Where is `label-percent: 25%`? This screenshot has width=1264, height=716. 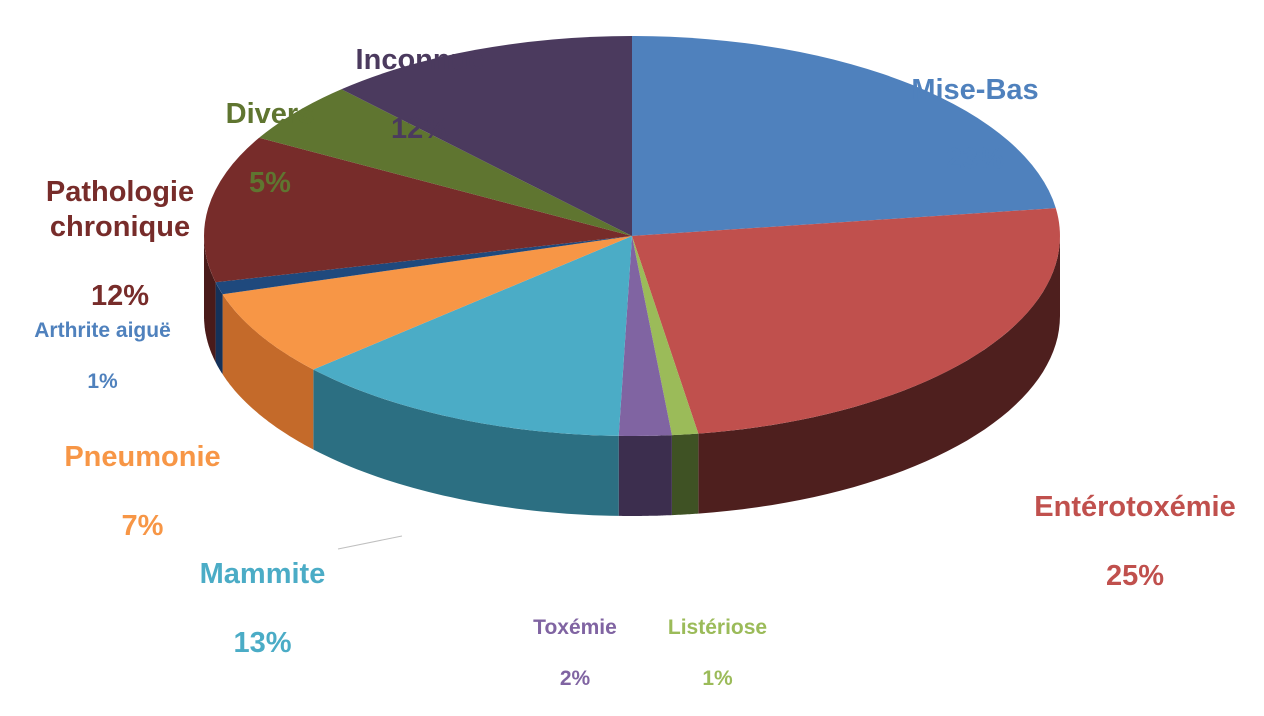
label-percent: 25% is located at coordinates (1135, 576).